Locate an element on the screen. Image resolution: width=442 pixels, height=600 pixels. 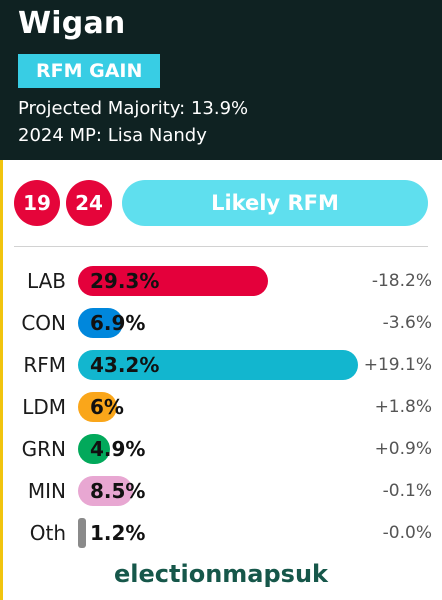
party-row-min: MIN 8.5% -0.1% is located at coordinates (221, 491).